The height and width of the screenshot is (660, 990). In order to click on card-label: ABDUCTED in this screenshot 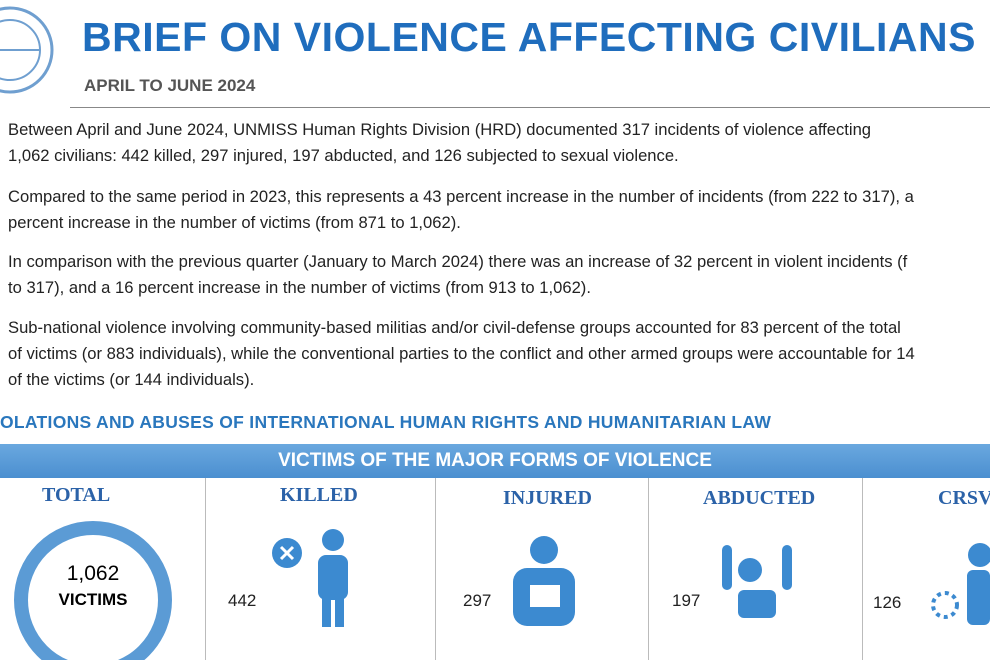, I will do `click(759, 498)`.